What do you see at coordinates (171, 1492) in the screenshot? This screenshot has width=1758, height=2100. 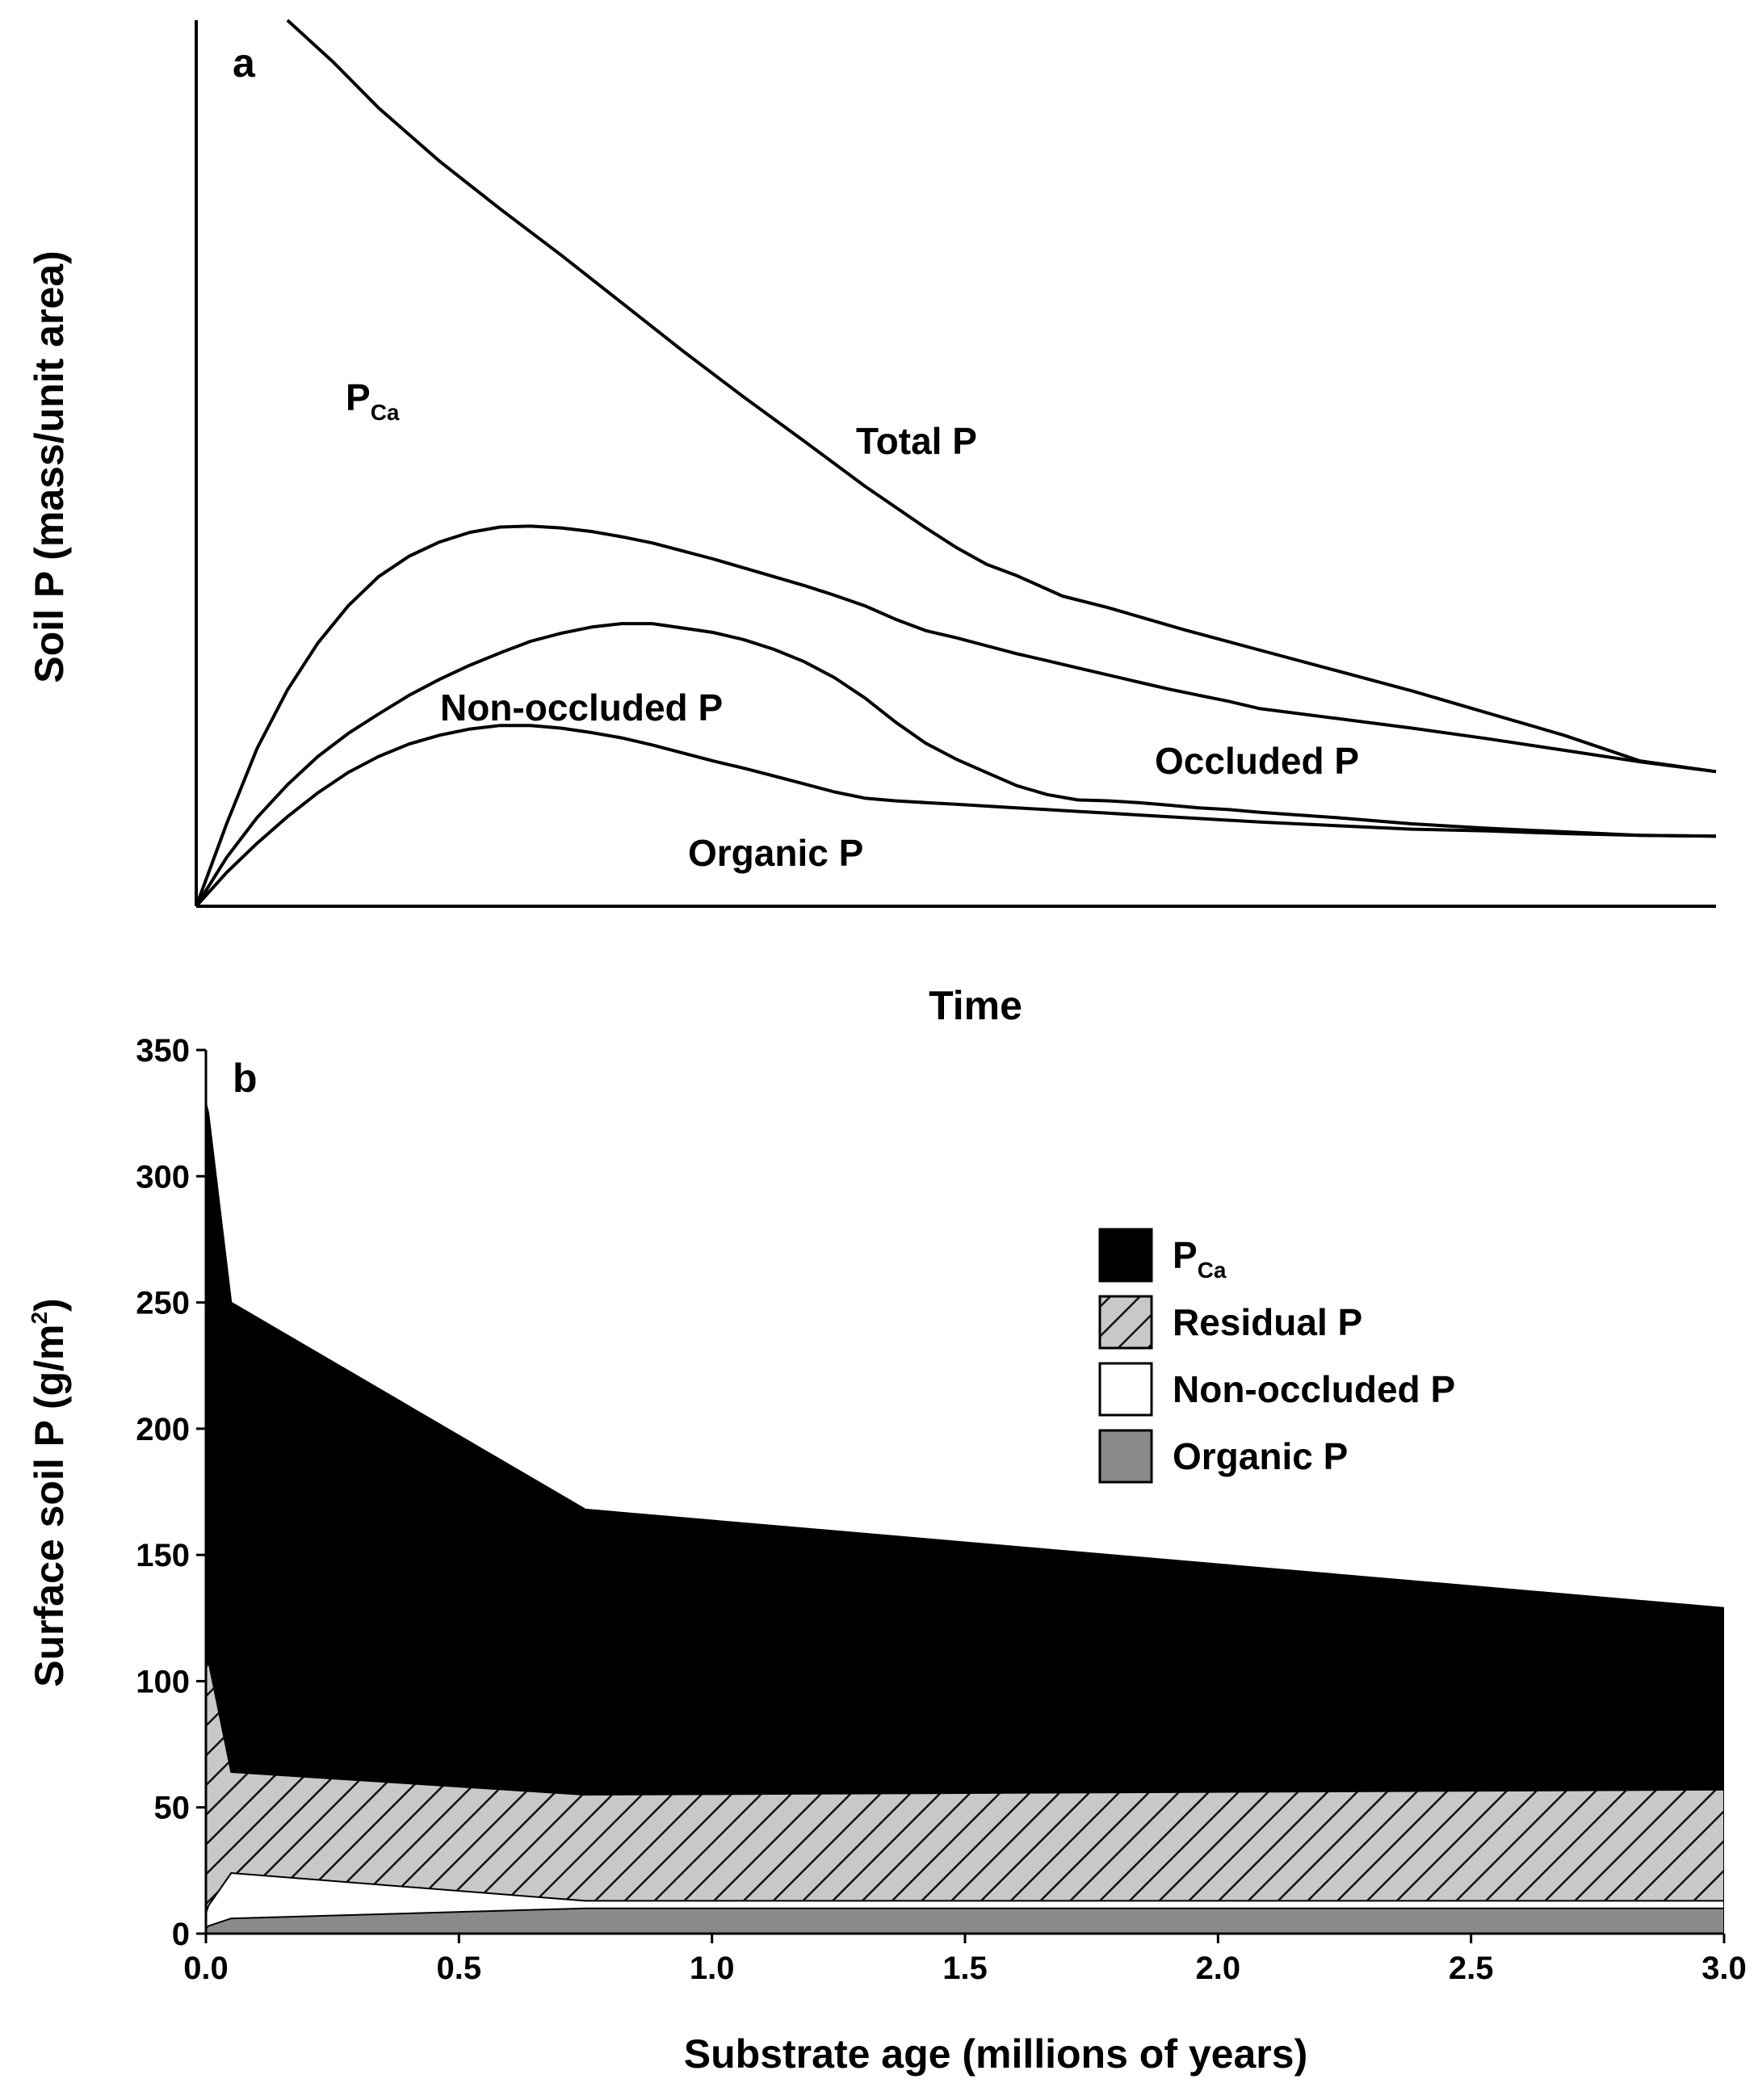 I see `panel-b-y-ticks: 0 50 100 150 200 250 300 350` at bounding box center [171, 1492].